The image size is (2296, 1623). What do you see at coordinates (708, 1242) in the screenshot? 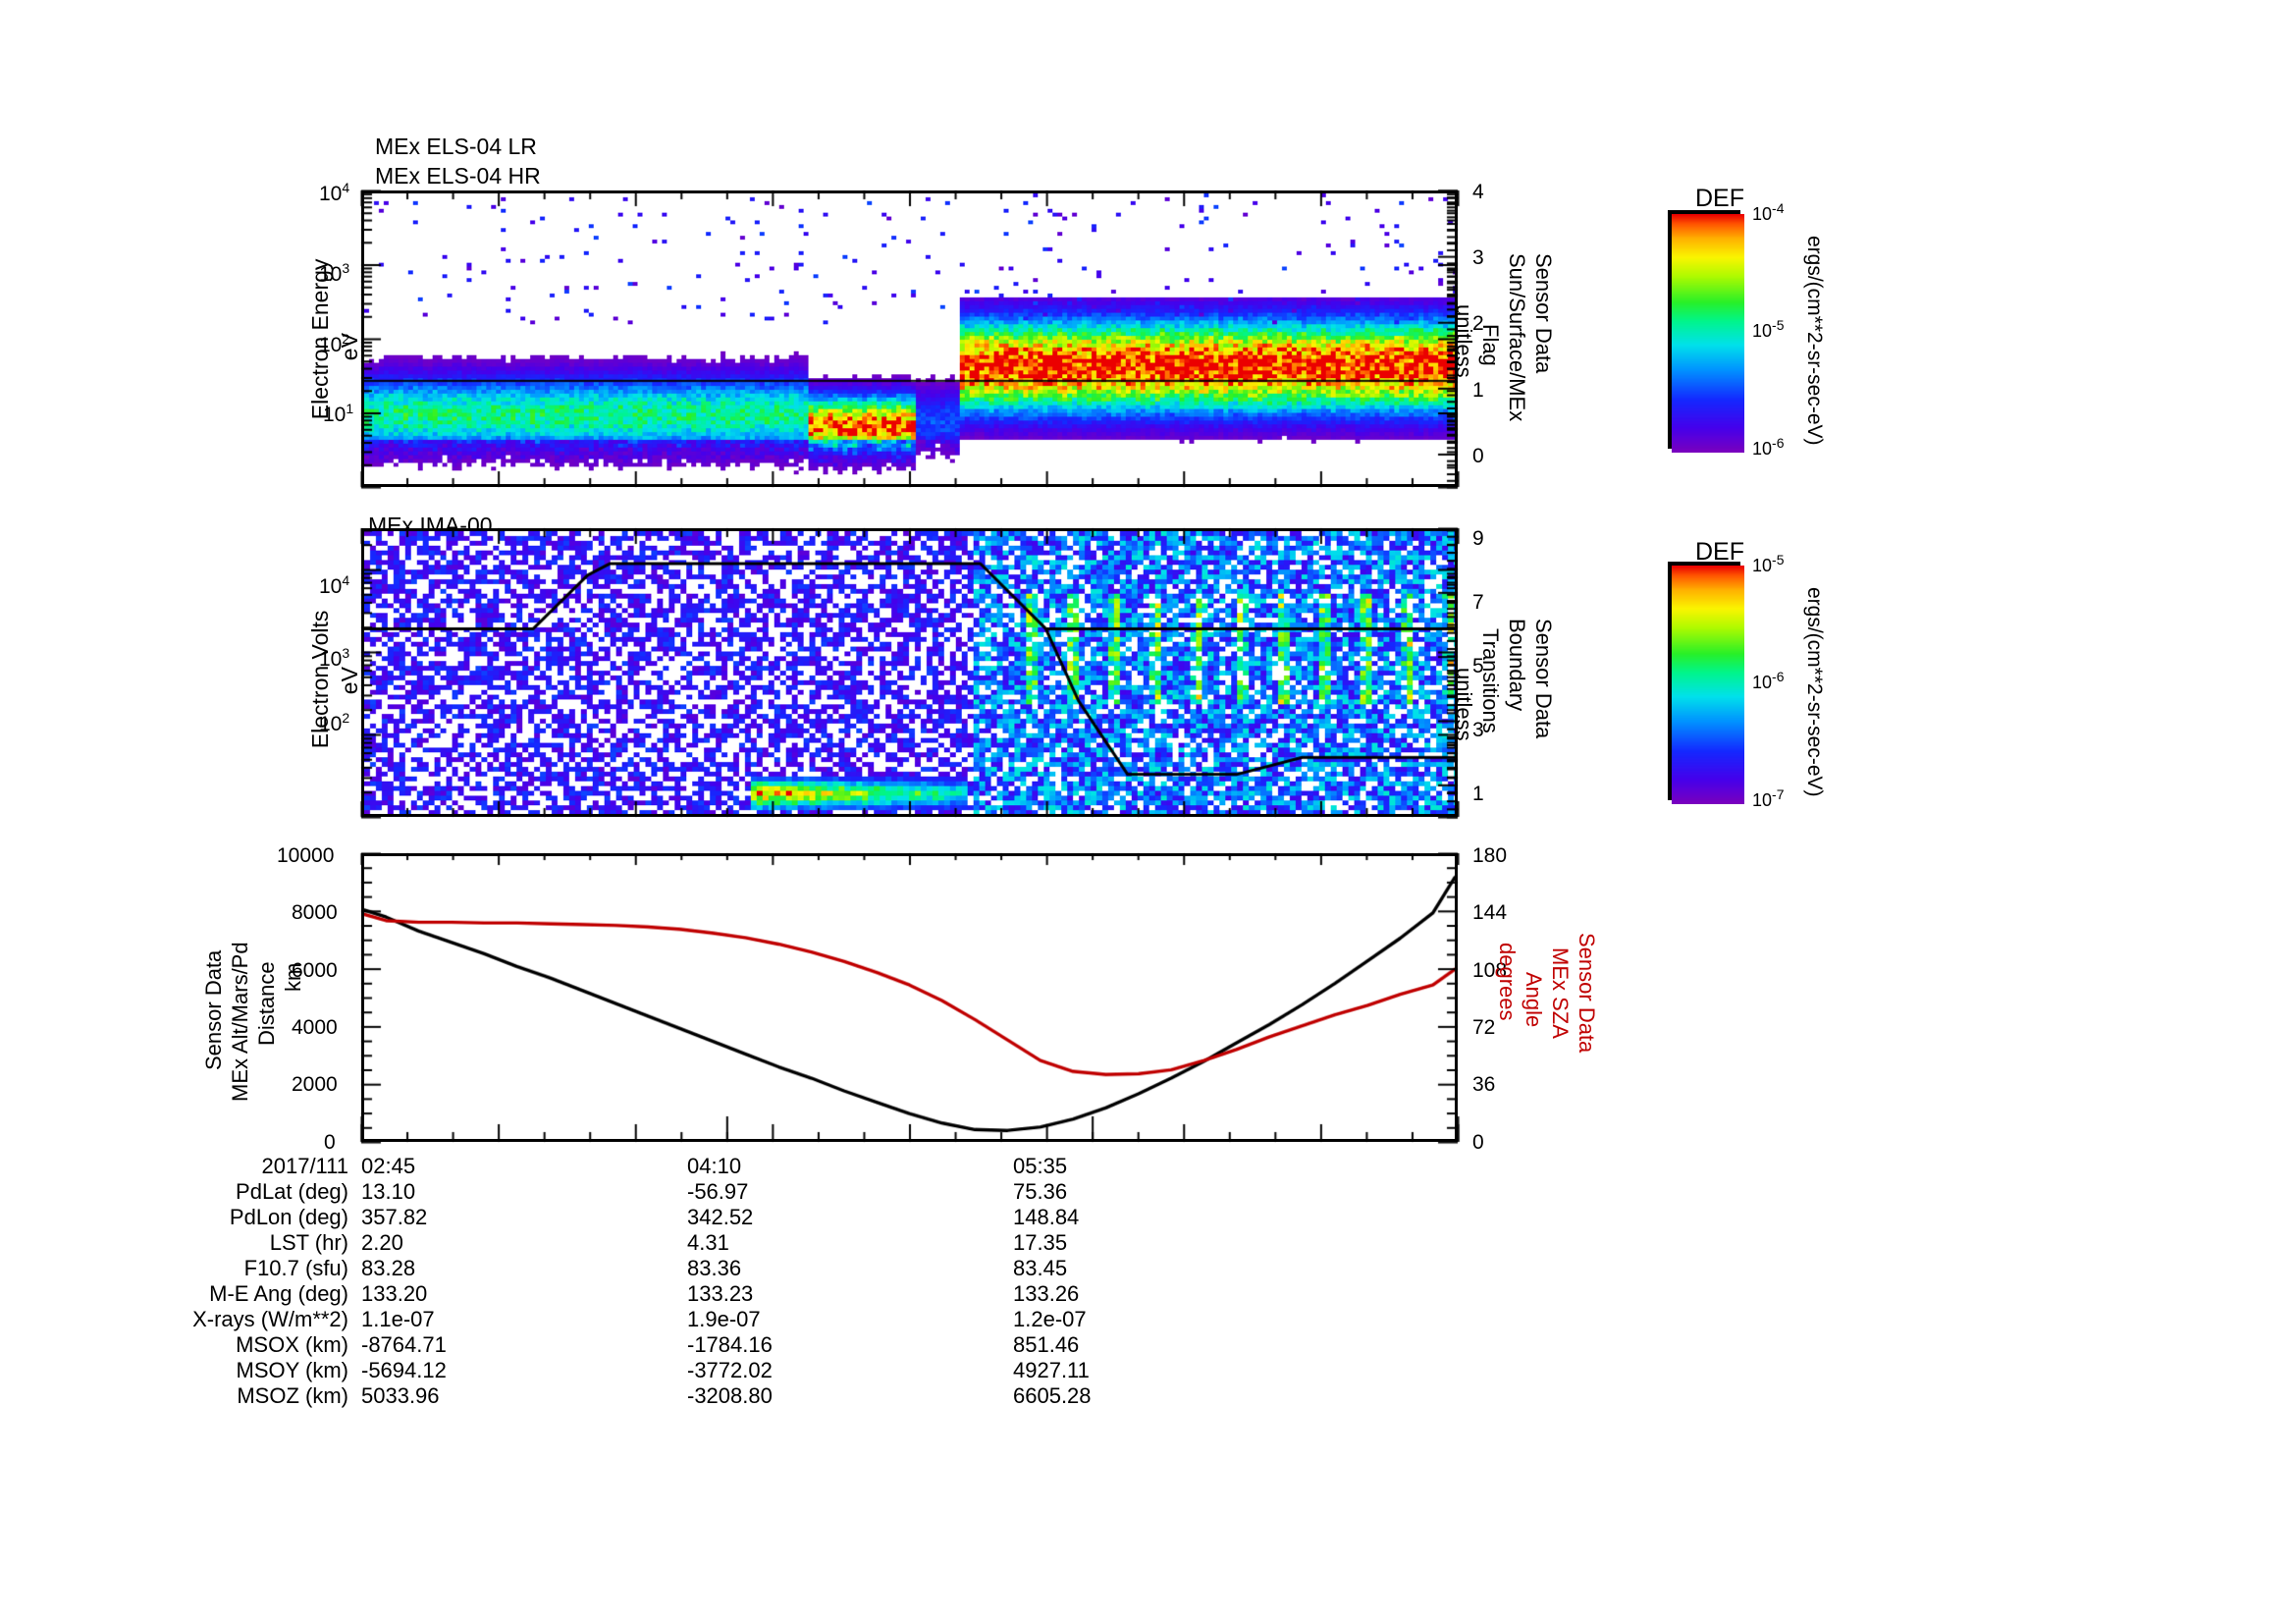
I see `xaxis-row-value: 4.31` at bounding box center [708, 1242].